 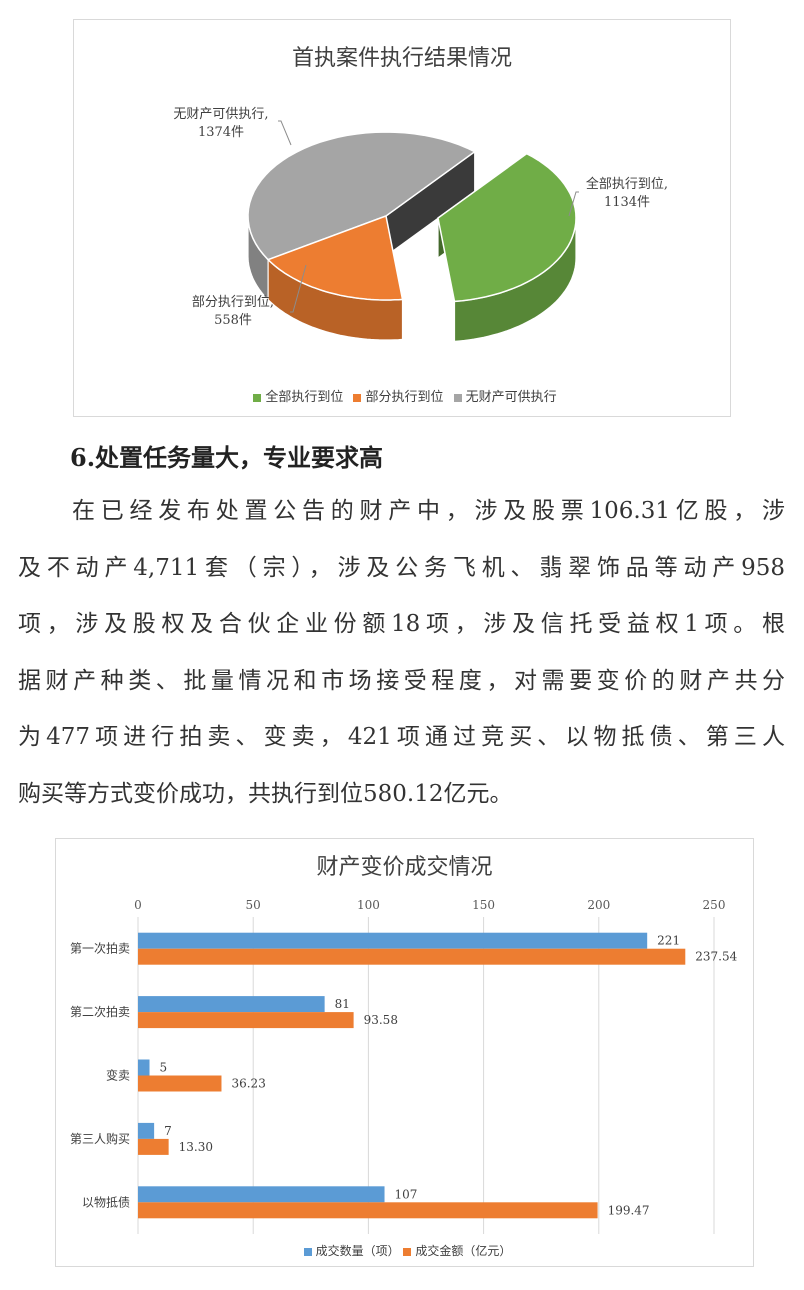 What do you see at coordinates (357, 1251) in the screenshot?
I see `legend-label-count: 成交数量（项）` at bounding box center [357, 1251].